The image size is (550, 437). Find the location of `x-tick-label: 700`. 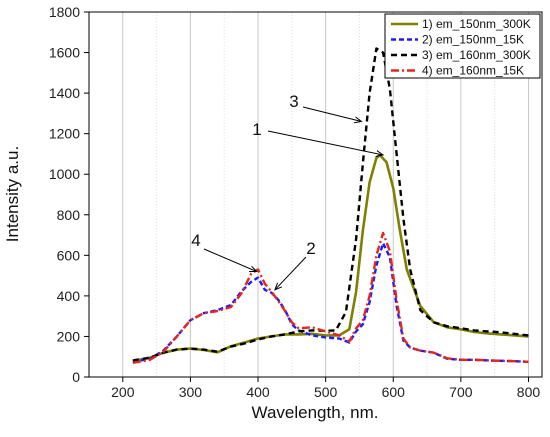

x-tick-label: 700 is located at coordinates (461, 392).